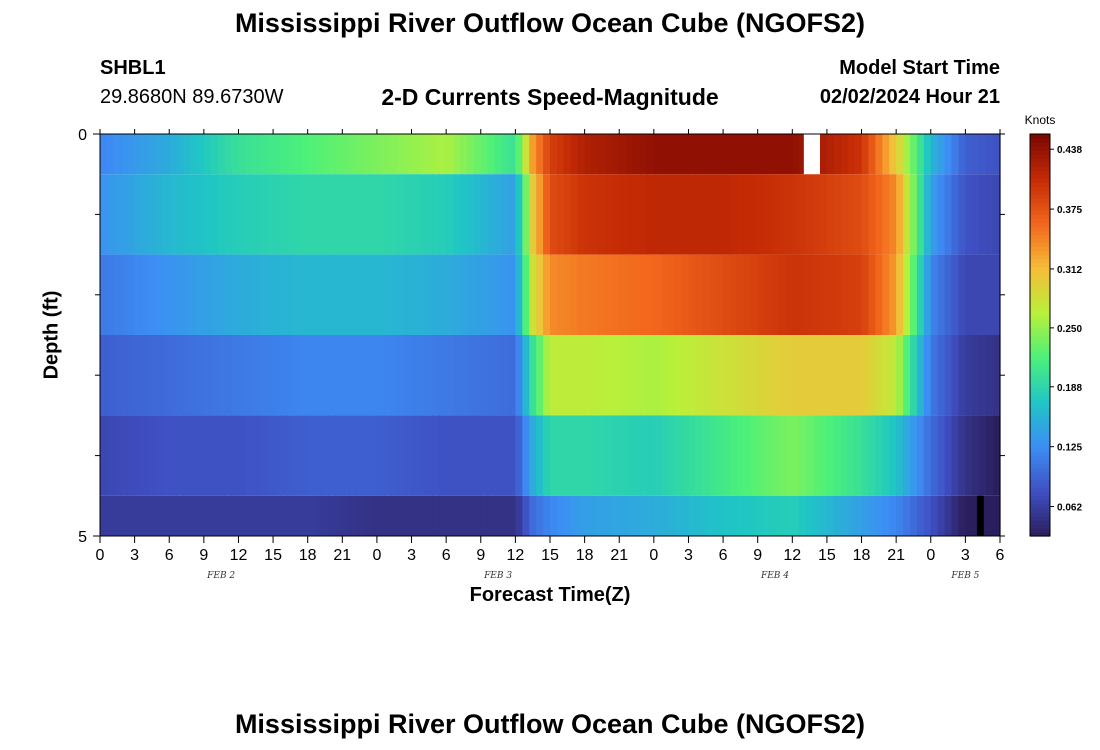  What do you see at coordinates (1040, 120) in the screenshot?
I see `colorbar-unit-label: Knots` at bounding box center [1040, 120].